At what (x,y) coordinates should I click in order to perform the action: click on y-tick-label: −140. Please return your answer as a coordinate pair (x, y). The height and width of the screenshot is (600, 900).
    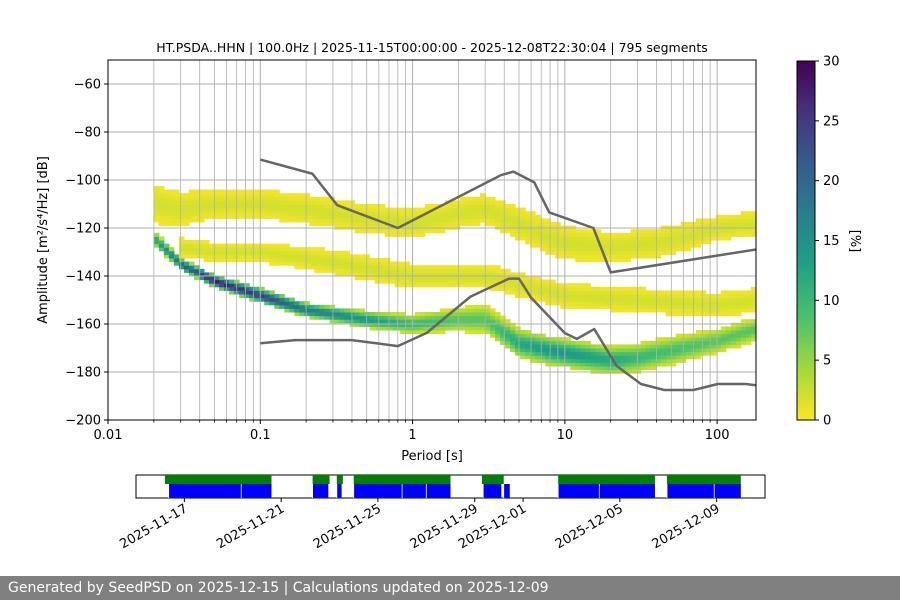
    Looking at the image, I should click on (83, 277).